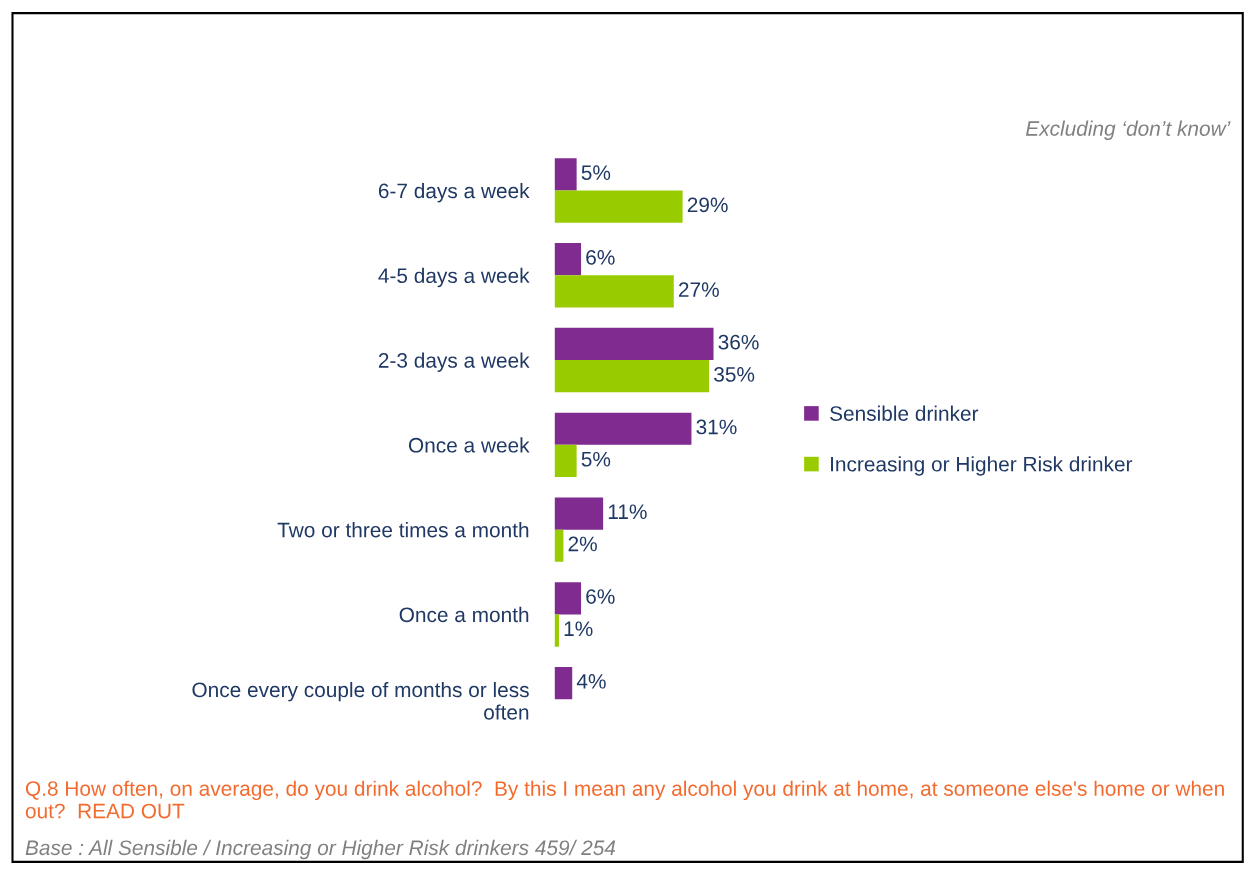 Image resolution: width=1249 pixels, height=875 pixels. What do you see at coordinates (624, 799) in the screenshot?
I see `text: Q.8 How often, on average, do you drink alcohol? By this I mean any alcohol you drink at home, at someone else's home or when out? READ OUT` at bounding box center [624, 799].